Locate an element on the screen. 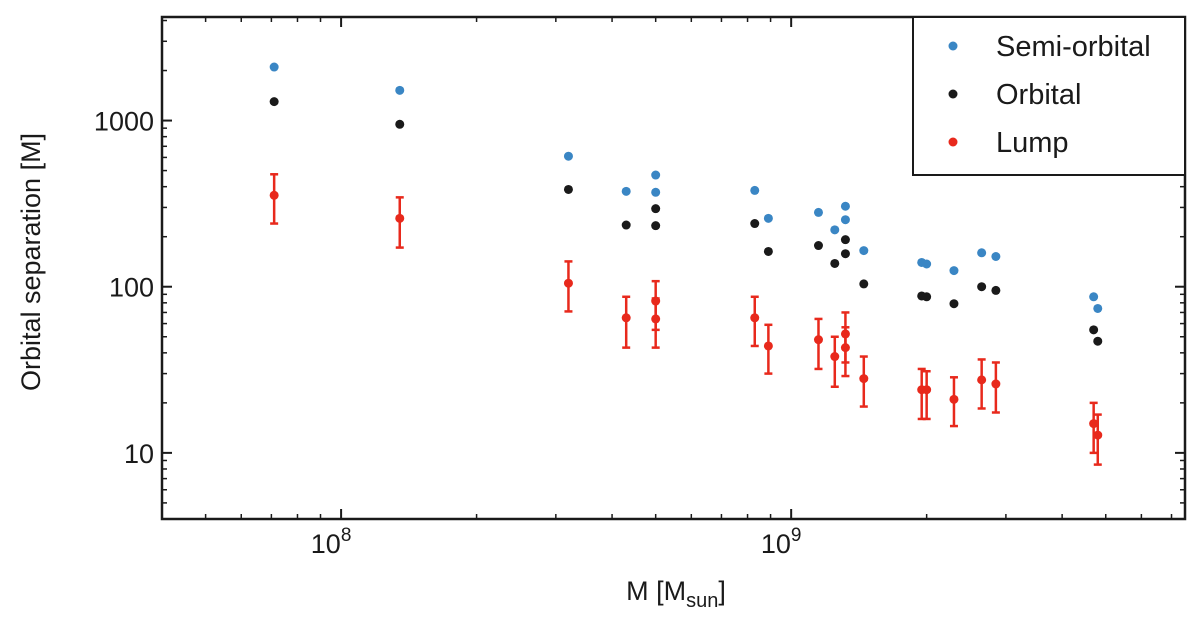  legend: Semi-orbital Orbital Lump is located at coordinates (1049, 96).